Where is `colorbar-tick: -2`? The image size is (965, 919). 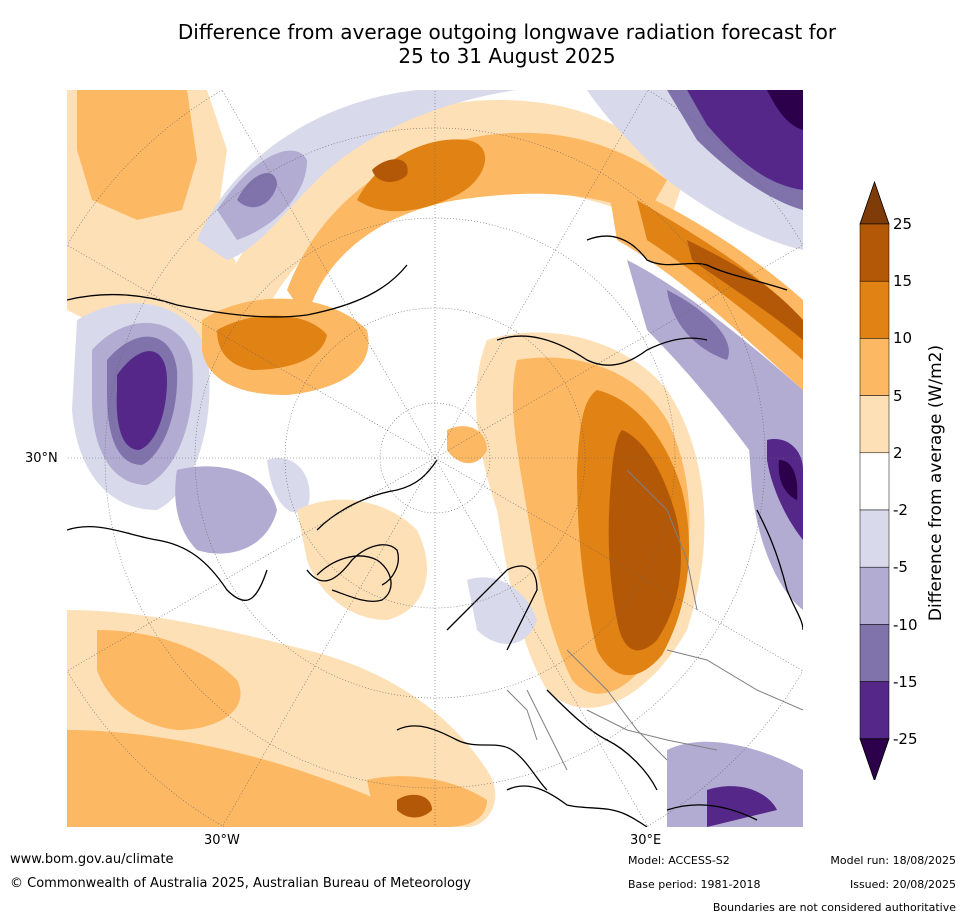
colorbar-tick: -2 is located at coordinates (900, 510).